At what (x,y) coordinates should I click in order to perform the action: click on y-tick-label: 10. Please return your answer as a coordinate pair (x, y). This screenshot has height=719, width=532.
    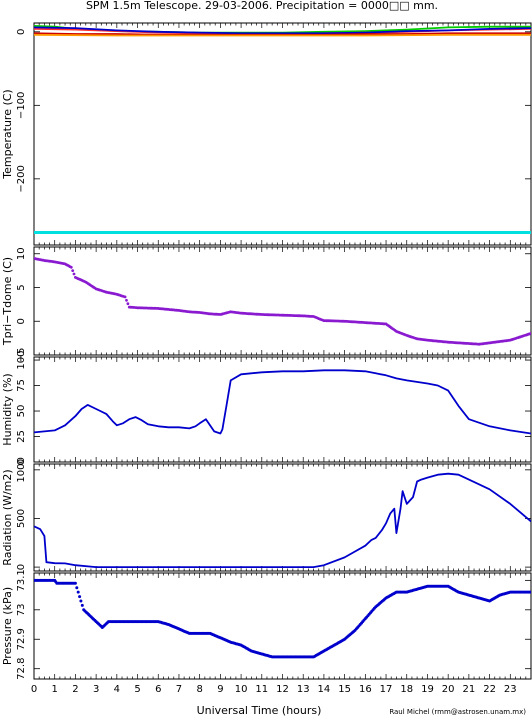
    Looking at the image, I should click on (21, 253).